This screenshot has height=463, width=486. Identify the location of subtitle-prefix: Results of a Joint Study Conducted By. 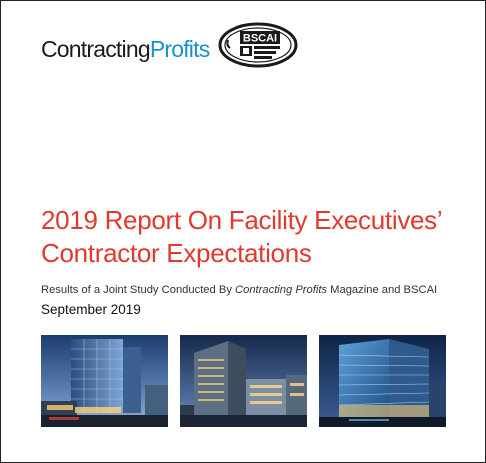
(138, 290).